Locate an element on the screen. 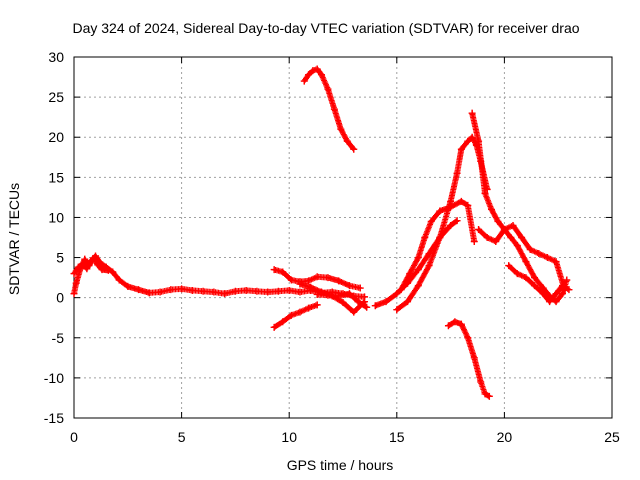 The height and width of the screenshot is (480, 640). x-tick-label: 20 is located at coordinates (505, 437).